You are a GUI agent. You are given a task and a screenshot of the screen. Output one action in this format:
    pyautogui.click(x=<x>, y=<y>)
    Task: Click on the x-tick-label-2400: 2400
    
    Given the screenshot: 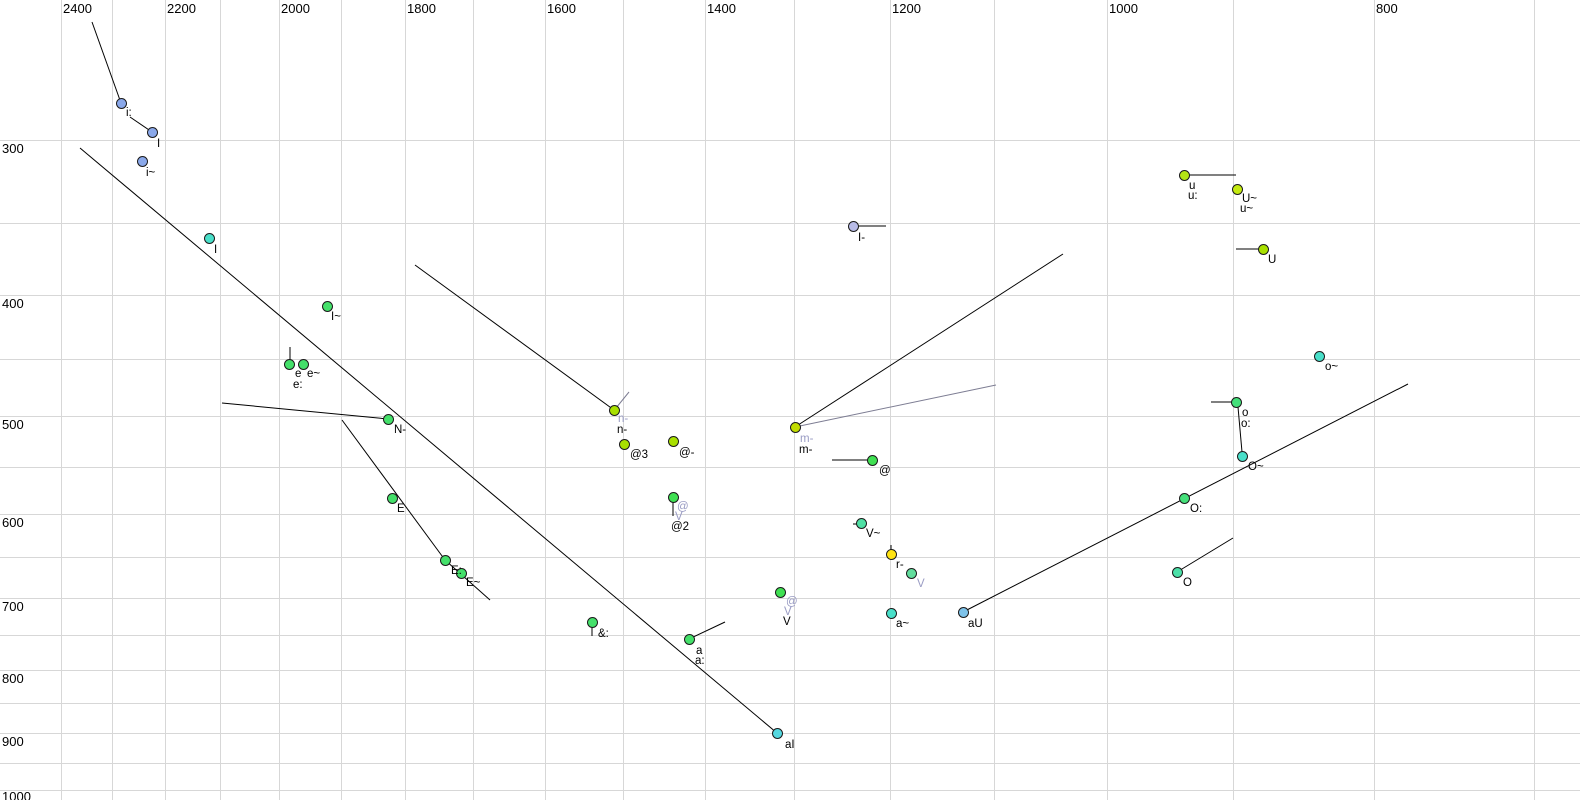 What is the action you would take?
    pyautogui.click(x=77, y=8)
    